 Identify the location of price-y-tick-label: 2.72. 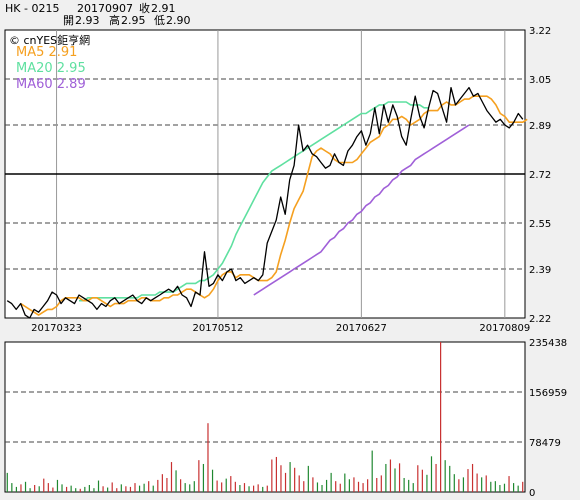
(540, 175).